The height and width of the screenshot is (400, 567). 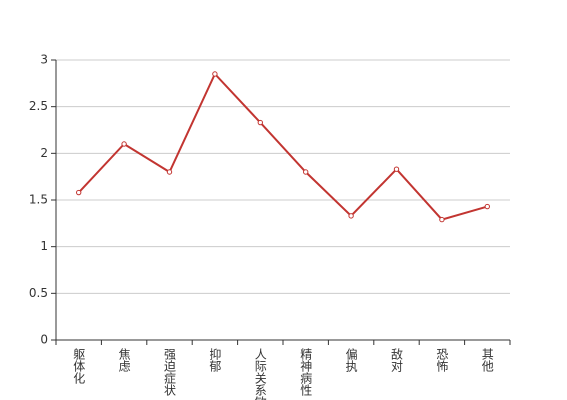 I want to click on y-tick-label: 1, so click(x=44, y=246).